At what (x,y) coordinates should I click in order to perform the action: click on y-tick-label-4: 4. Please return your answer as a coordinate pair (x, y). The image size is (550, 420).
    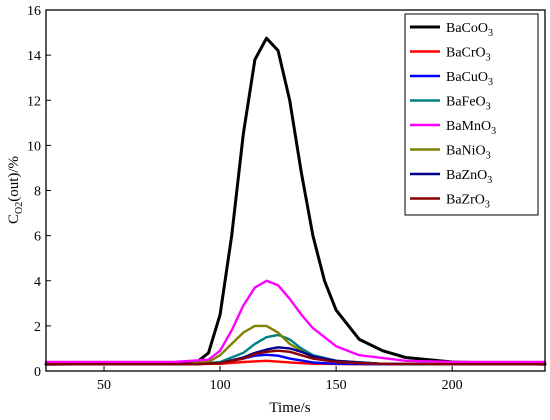
    Looking at the image, I should click on (37, 282).